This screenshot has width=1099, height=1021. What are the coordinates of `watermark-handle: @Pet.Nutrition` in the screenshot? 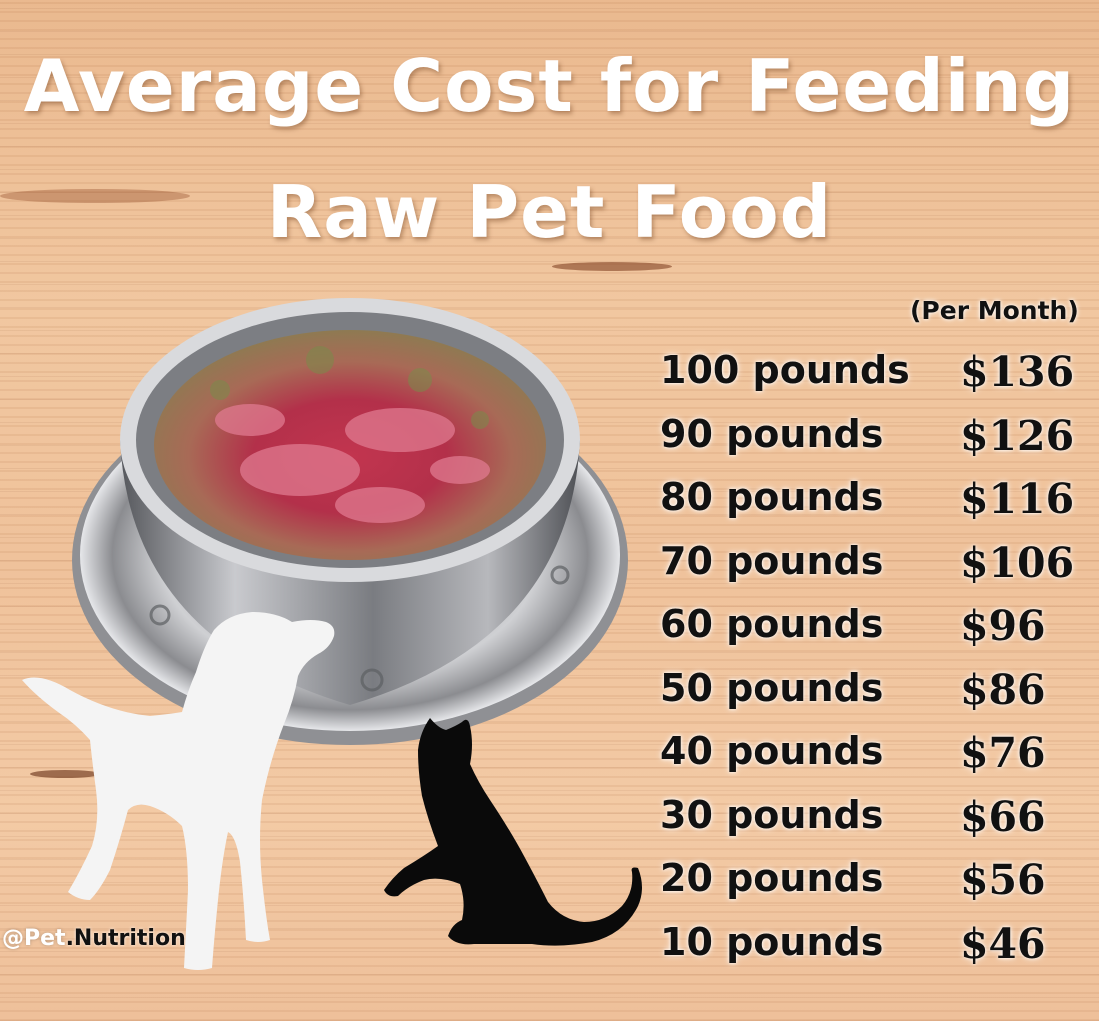 It's located at (94, 938).